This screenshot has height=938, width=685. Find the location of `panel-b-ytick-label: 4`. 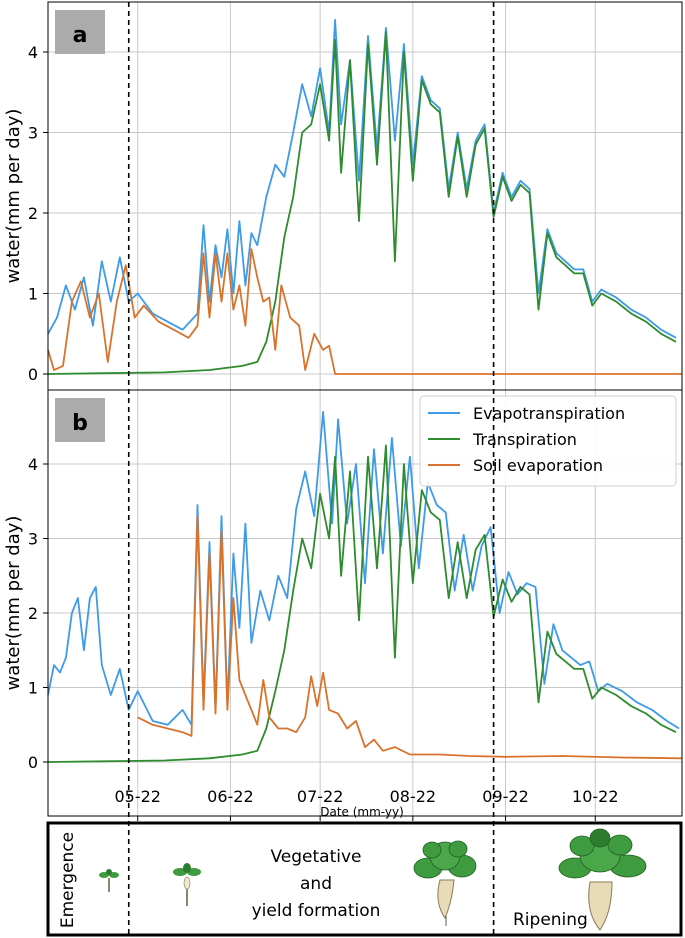

panel-b-ytick-label: 4 is located at coordinates (33, 464).